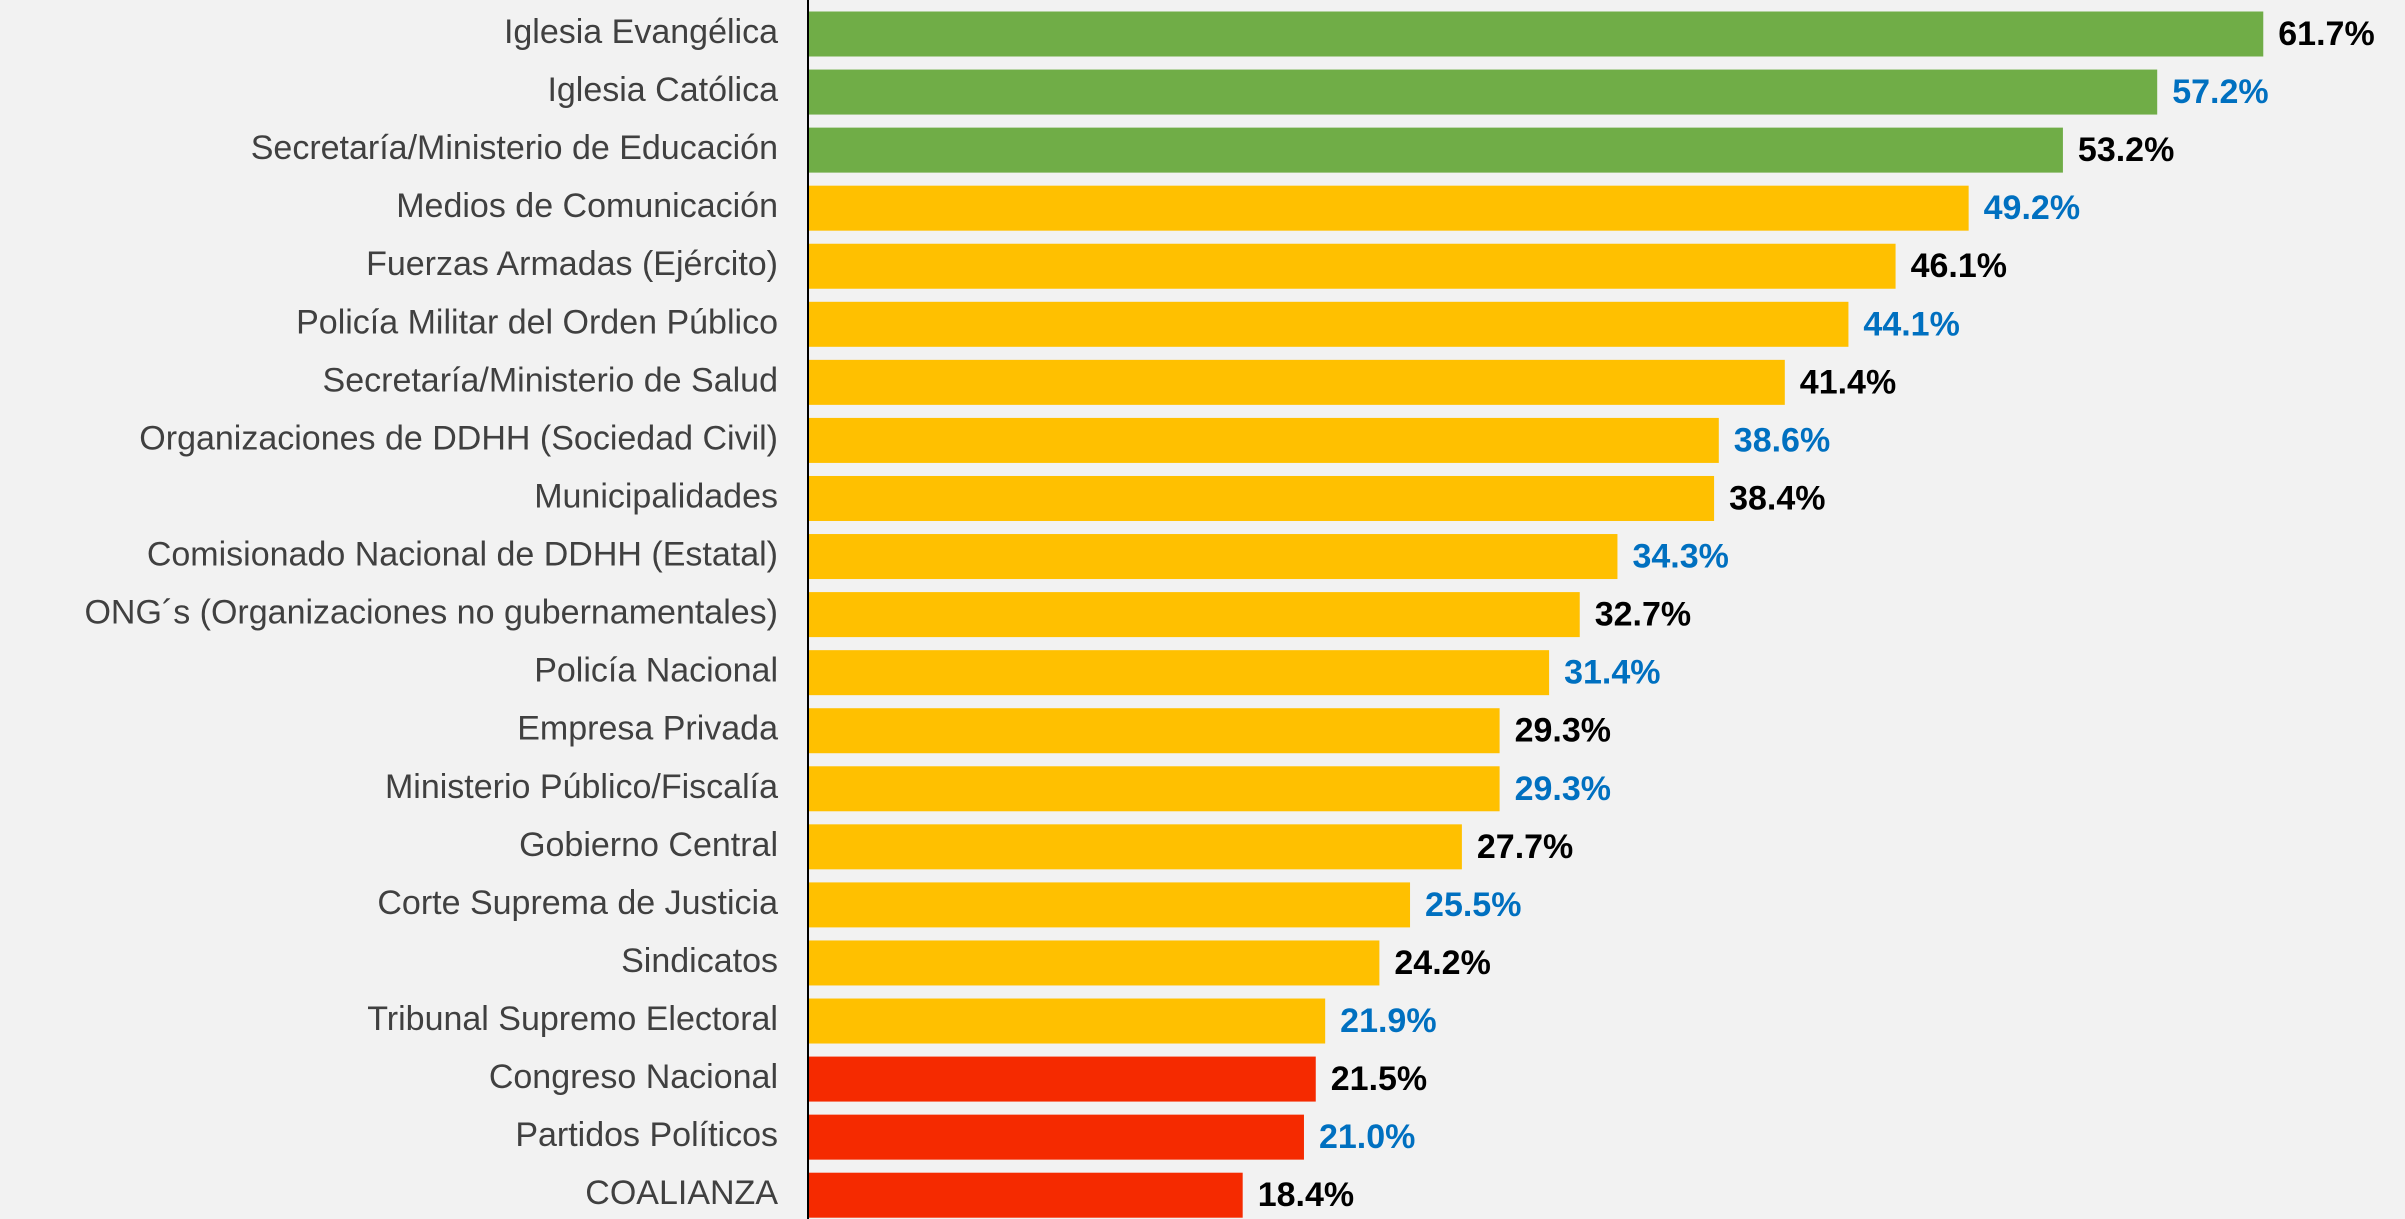 This screenshot has height=1219, width=2405. What do you see at coordinates (2032, 208) in the screenshot?
I see `value-label: 49.2%` at bounding box center [2032, 208].